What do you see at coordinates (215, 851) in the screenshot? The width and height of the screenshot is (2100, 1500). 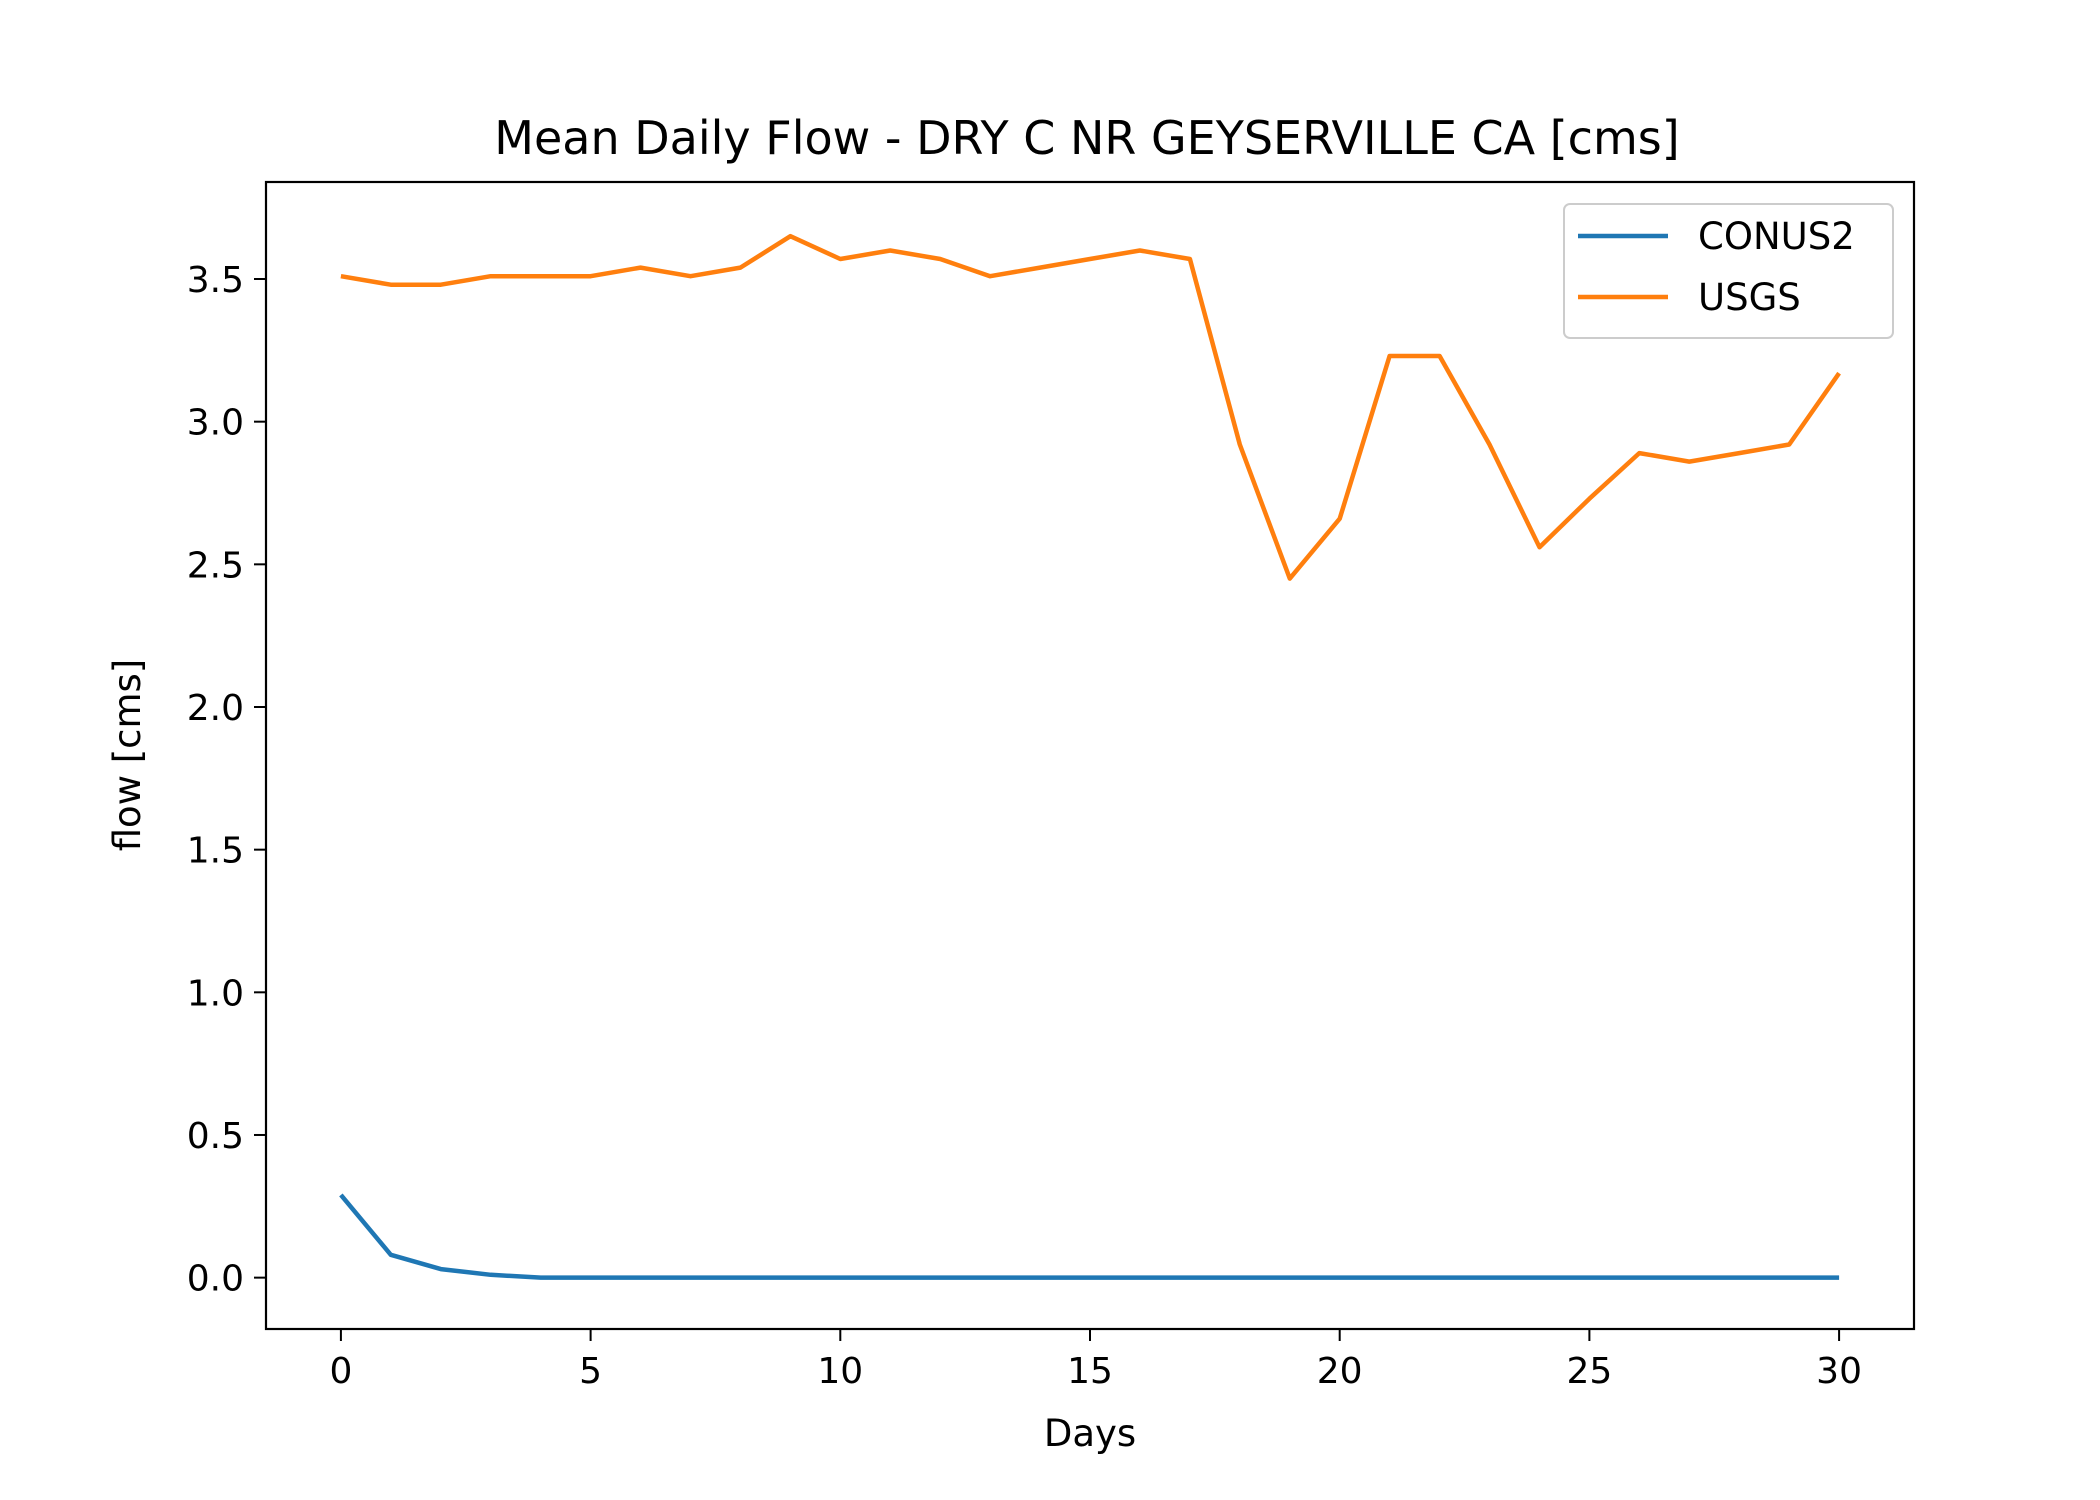 I see `y-tick-label: 1.5` at bounding box center [215, 851].